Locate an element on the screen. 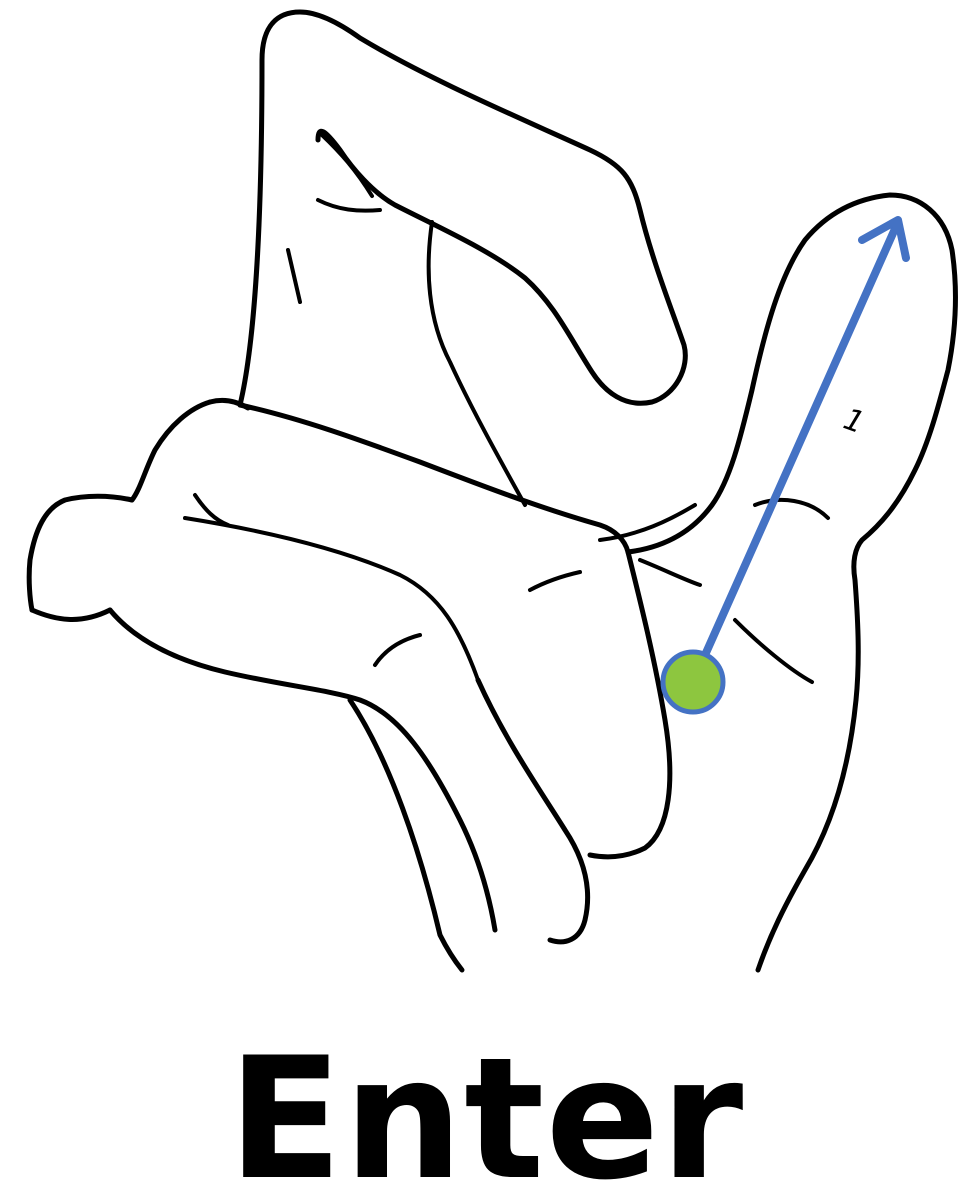 This screenshot has width=972, height=1203. start-point-icon is located at coordinates (693, 682).